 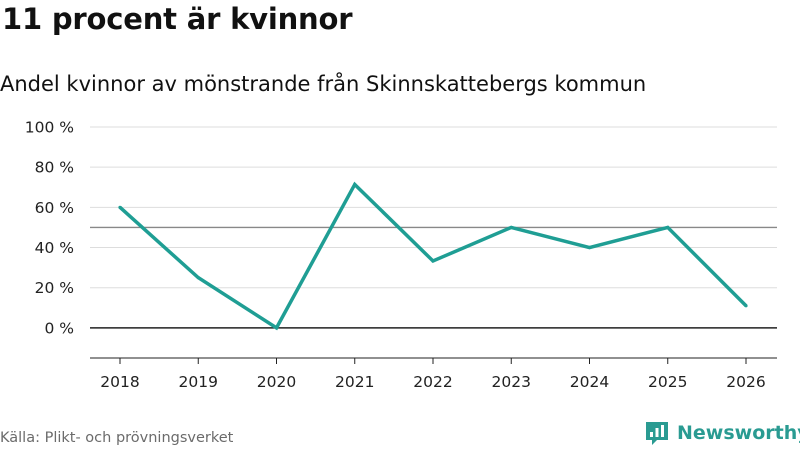 What do you see at coordinates (589, 382) in the screenshot?
I see `x-tick-label: 2024` at bounding box center [589, 382].